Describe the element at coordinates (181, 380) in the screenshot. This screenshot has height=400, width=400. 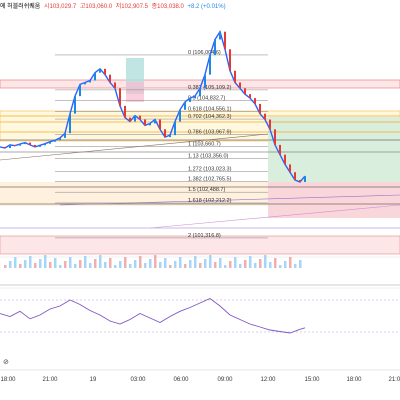
I see `x-tick-label: 06:00` at that location.